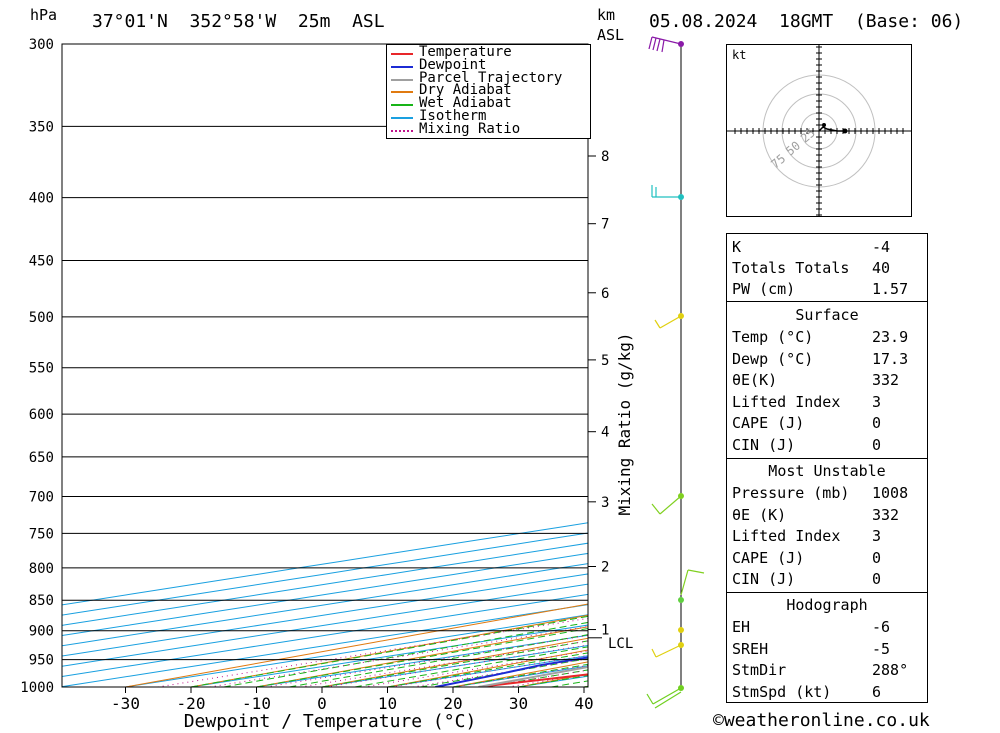 Image resolution: width=1000 pixels, height=733 pixels. Describe the element at coordinates (611, 35) in the screenshot. I see `asl-label: ASL` at that location.